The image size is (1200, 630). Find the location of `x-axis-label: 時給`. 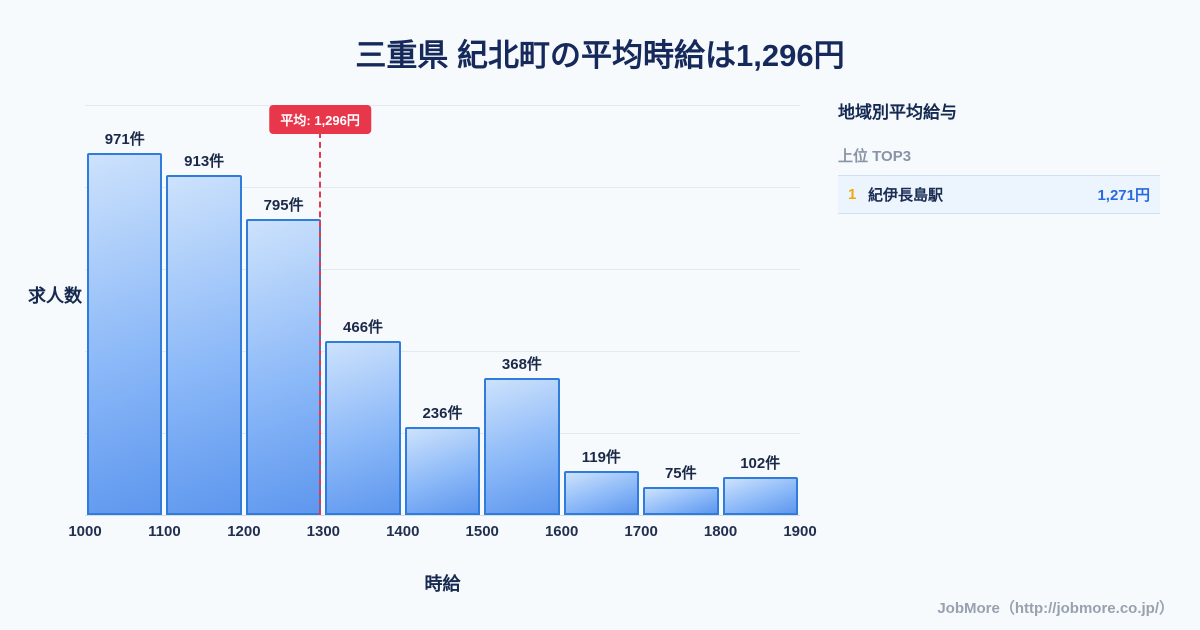

x-axis-label: 時給 is located at coordinates (442, 584).